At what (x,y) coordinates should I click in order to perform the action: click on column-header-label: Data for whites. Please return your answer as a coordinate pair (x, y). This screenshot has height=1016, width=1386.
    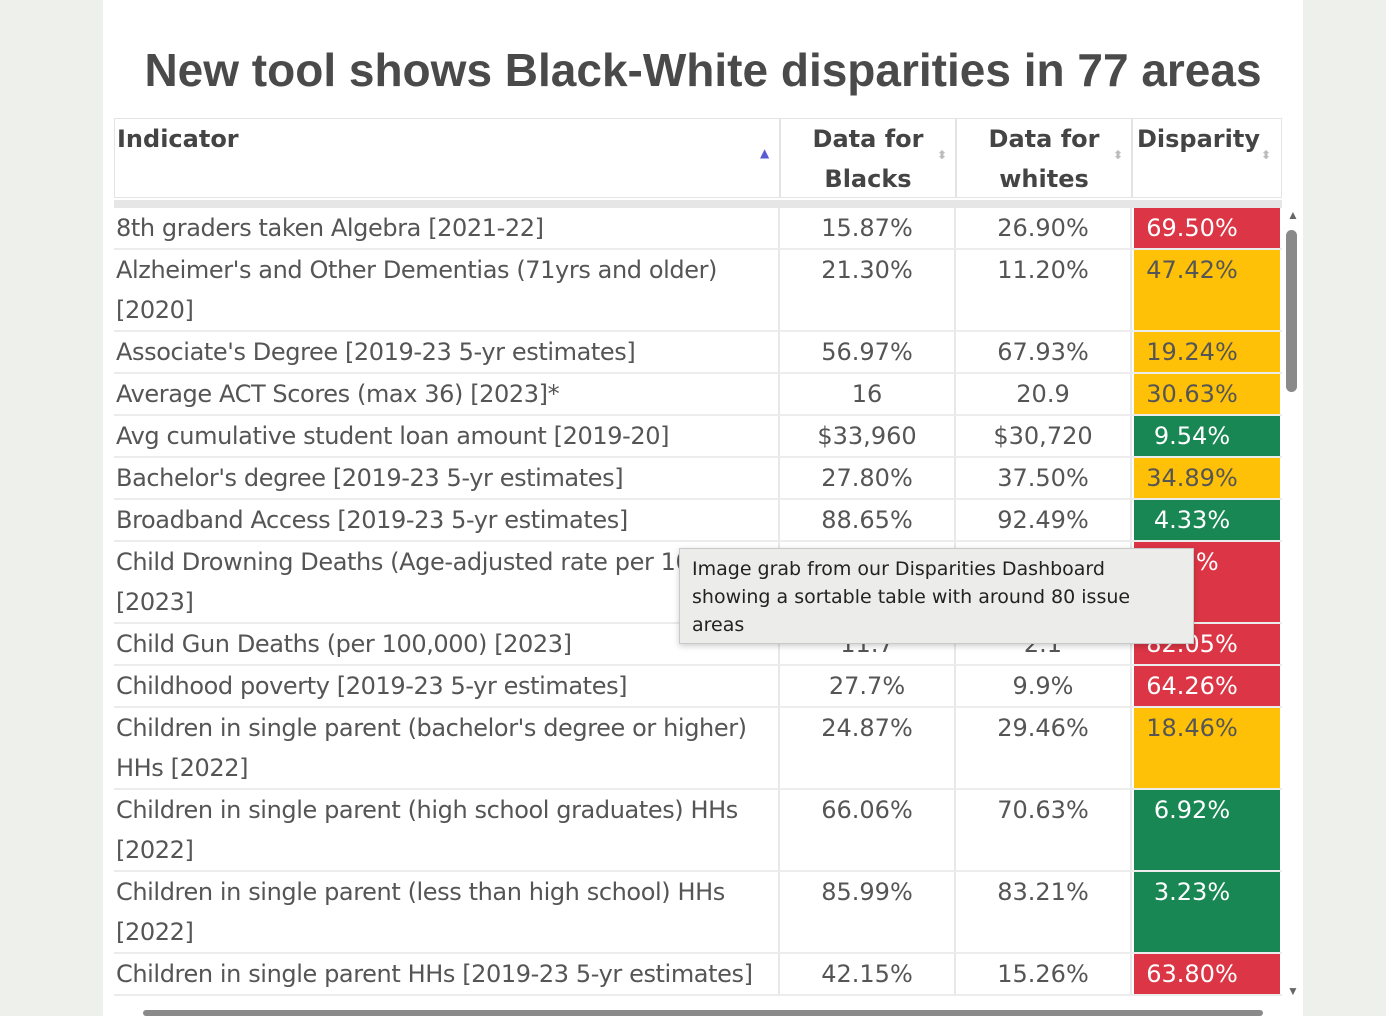
    Looking at the image, I should click on (1044, 159).